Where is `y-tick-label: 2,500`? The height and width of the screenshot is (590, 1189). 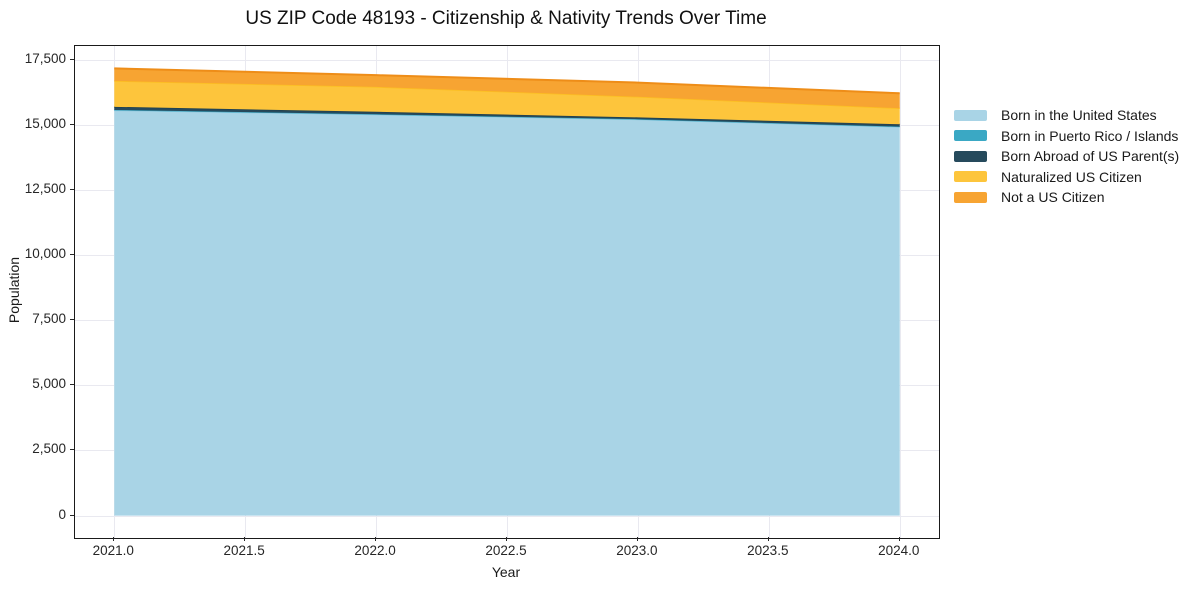
y-tick-label: 2,500 is located at coordinates (49, 449).